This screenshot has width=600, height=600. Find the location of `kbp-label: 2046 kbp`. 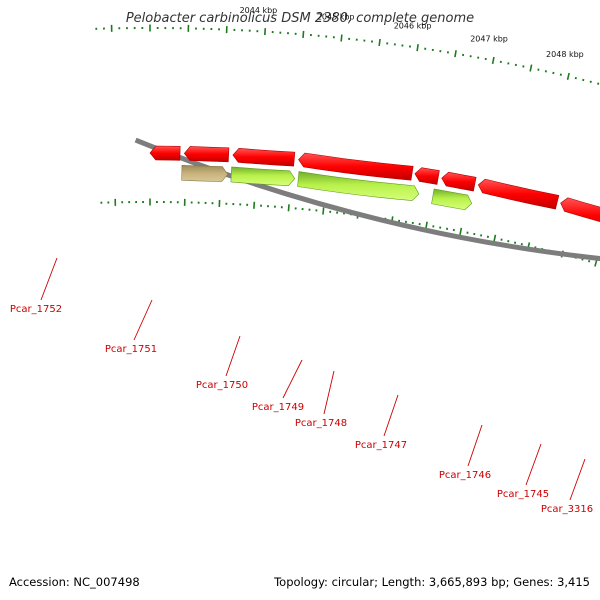

kbp-label: 2046 kbp is located at coordinates (413, 26).